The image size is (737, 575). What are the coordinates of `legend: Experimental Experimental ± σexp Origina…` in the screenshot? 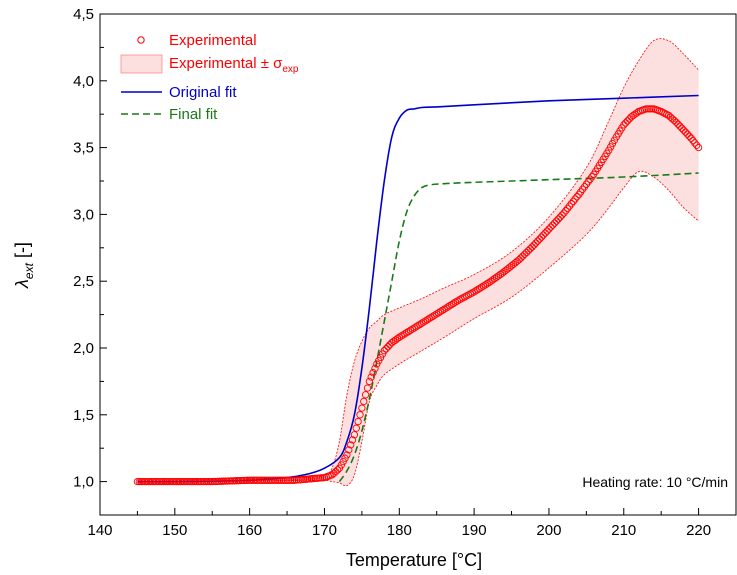 It's located at (209, 77).